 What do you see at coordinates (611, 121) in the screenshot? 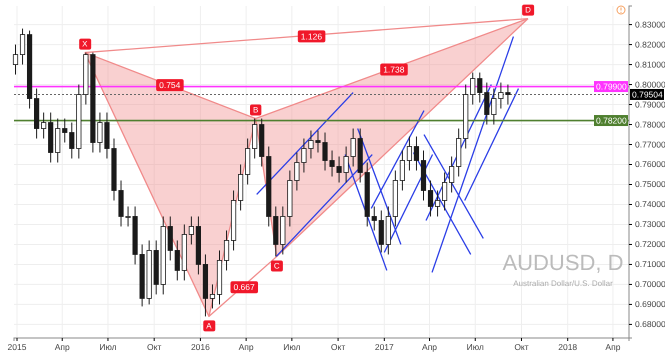
I see `ref-line-label: 0.78200` at bounding box center [611, 121].